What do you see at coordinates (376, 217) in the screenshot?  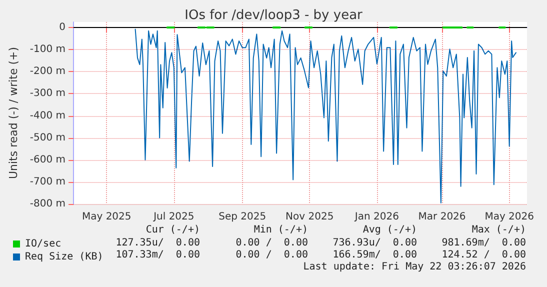 I see `x-tick-label: Jan 2026` at bounding box center [376, 217].